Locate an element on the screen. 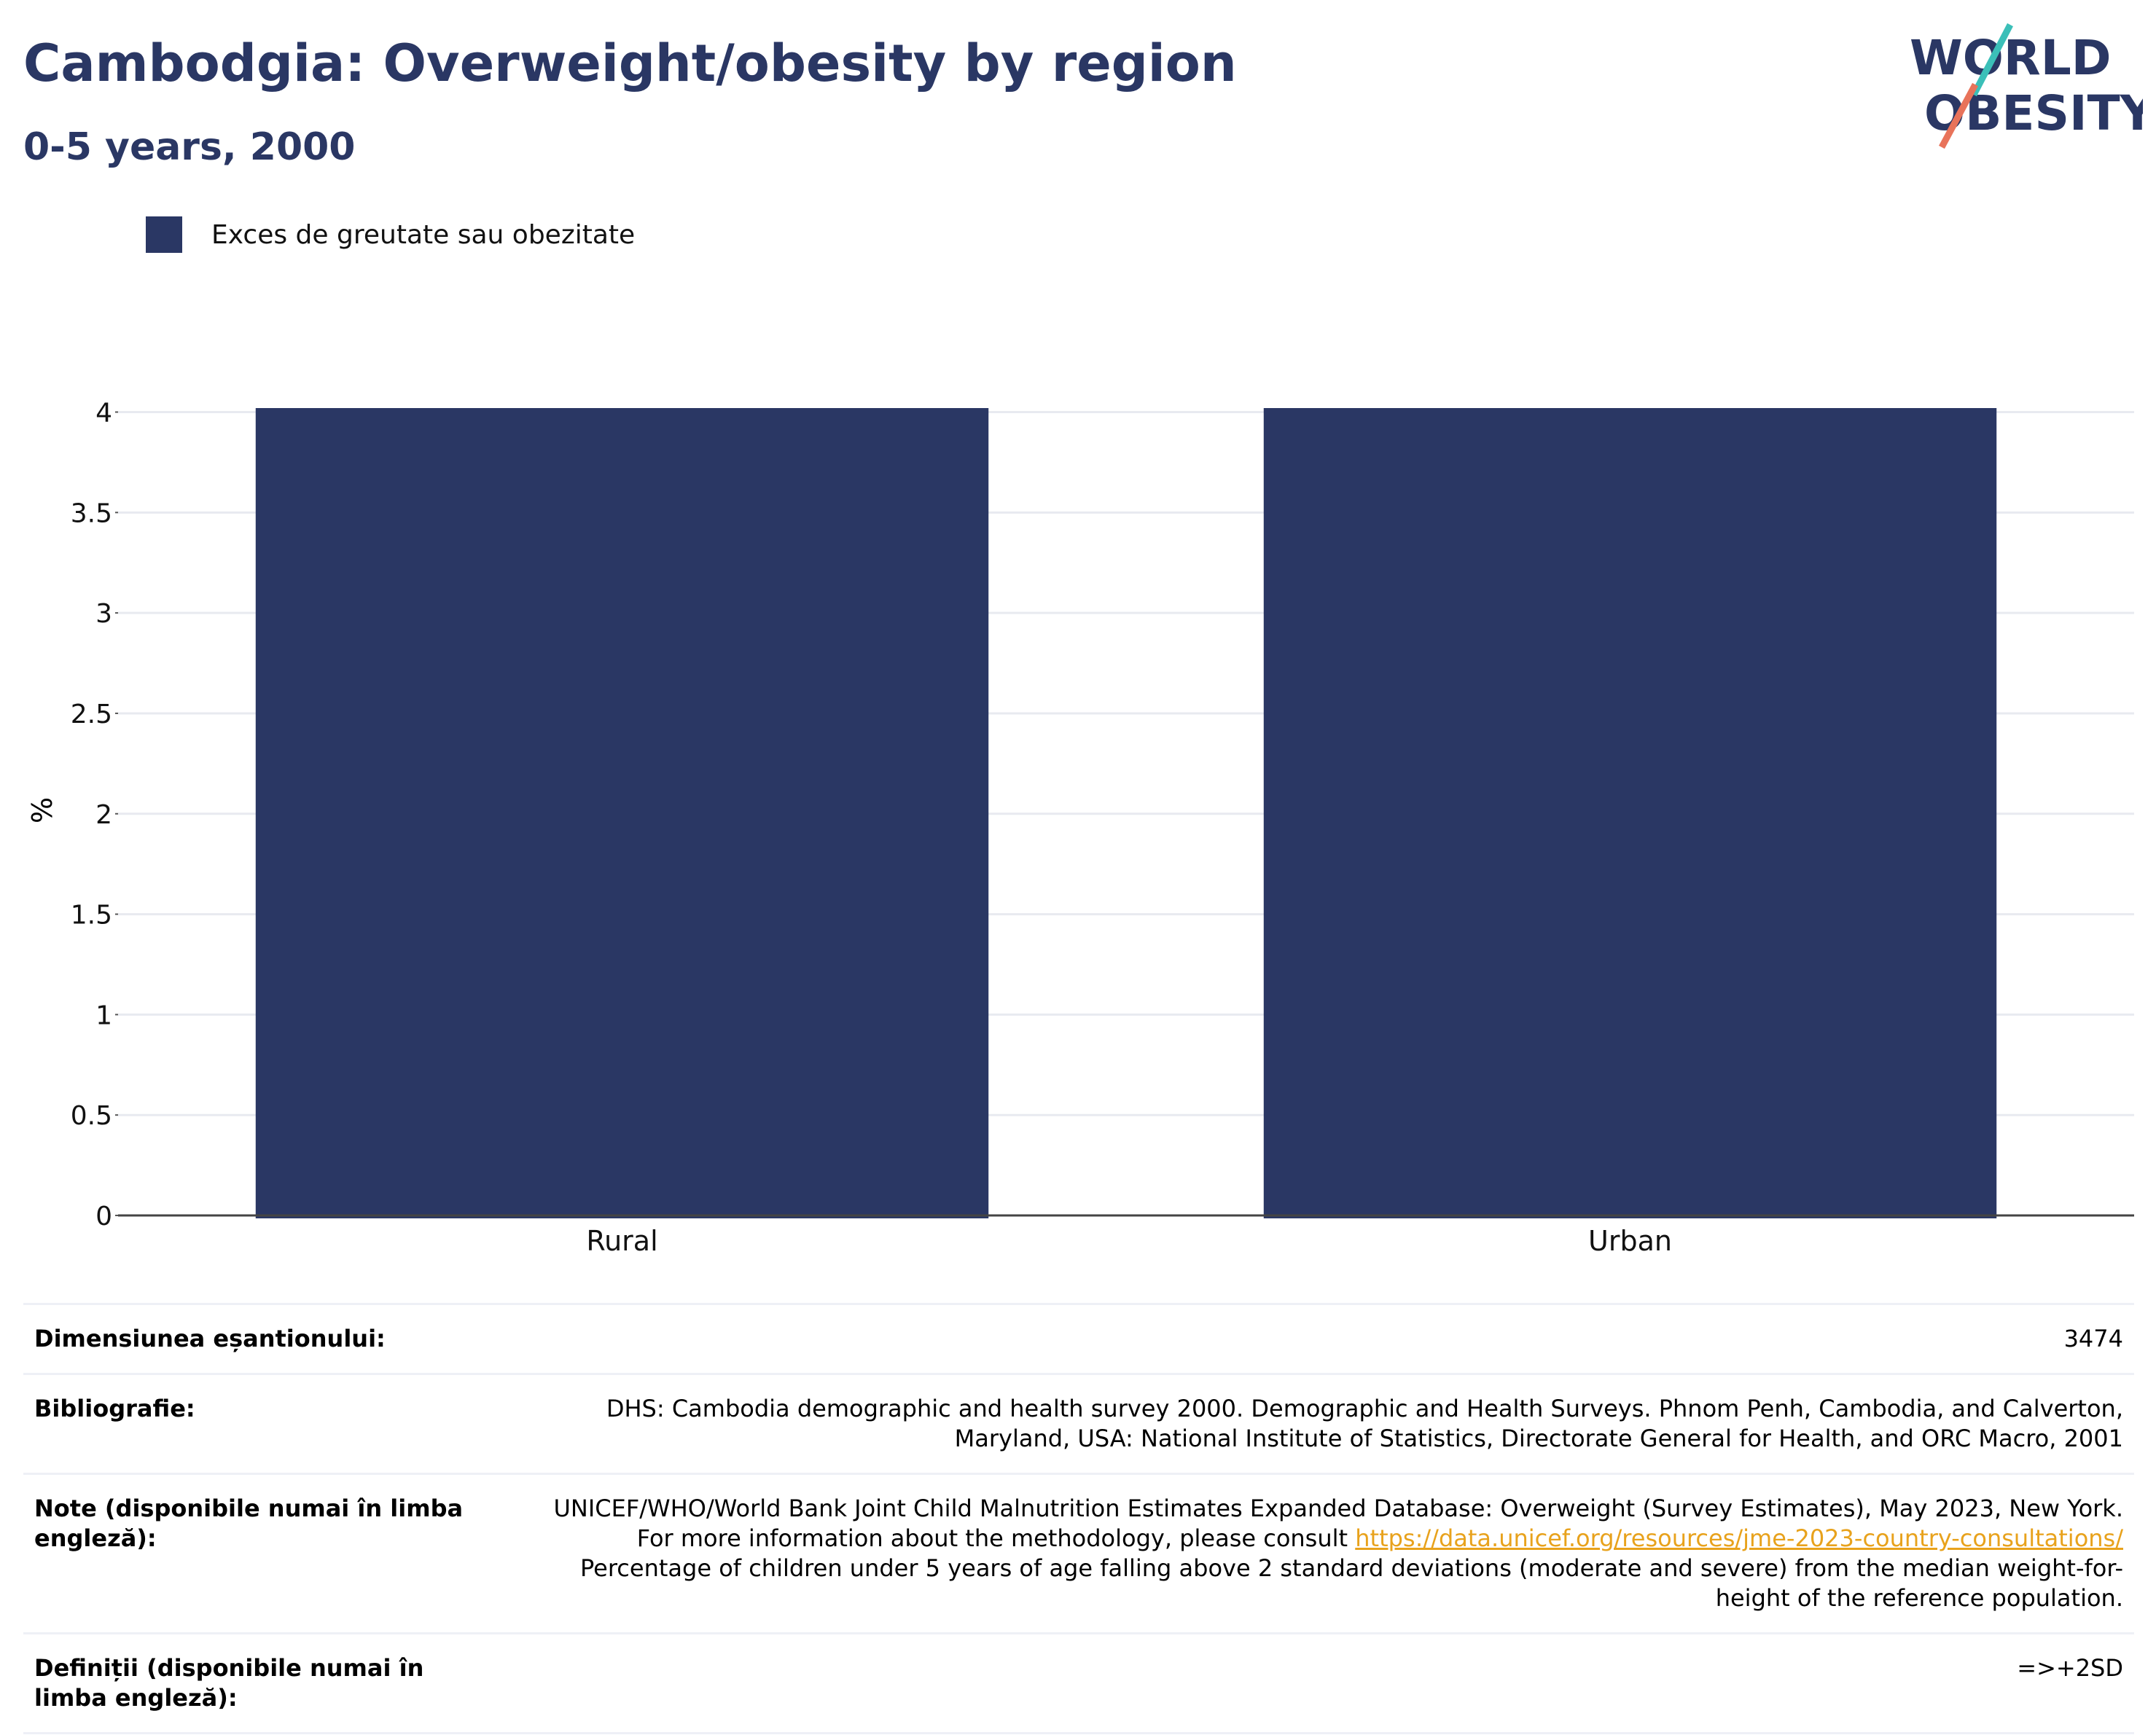 This screenshot has width=2156, height=1735. y-axis-title: % is located at coordinates (43, 810).